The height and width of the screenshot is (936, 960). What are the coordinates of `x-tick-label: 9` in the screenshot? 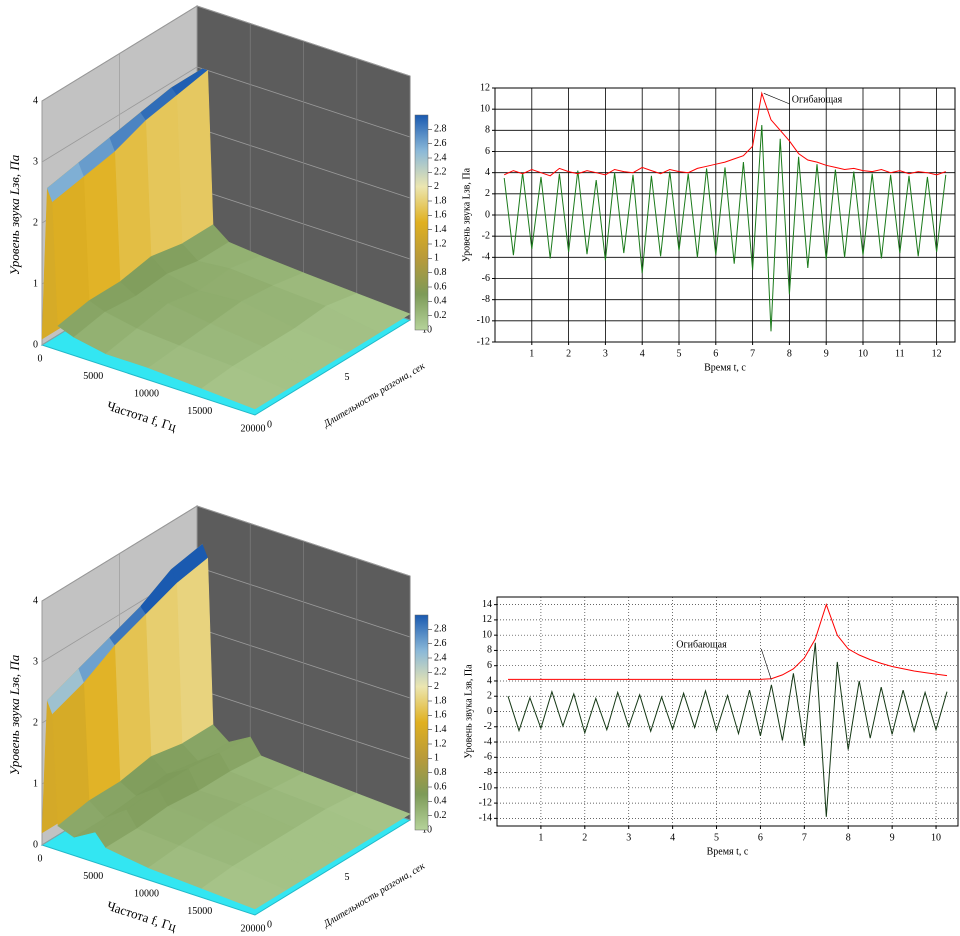 It's located at (892, 837).